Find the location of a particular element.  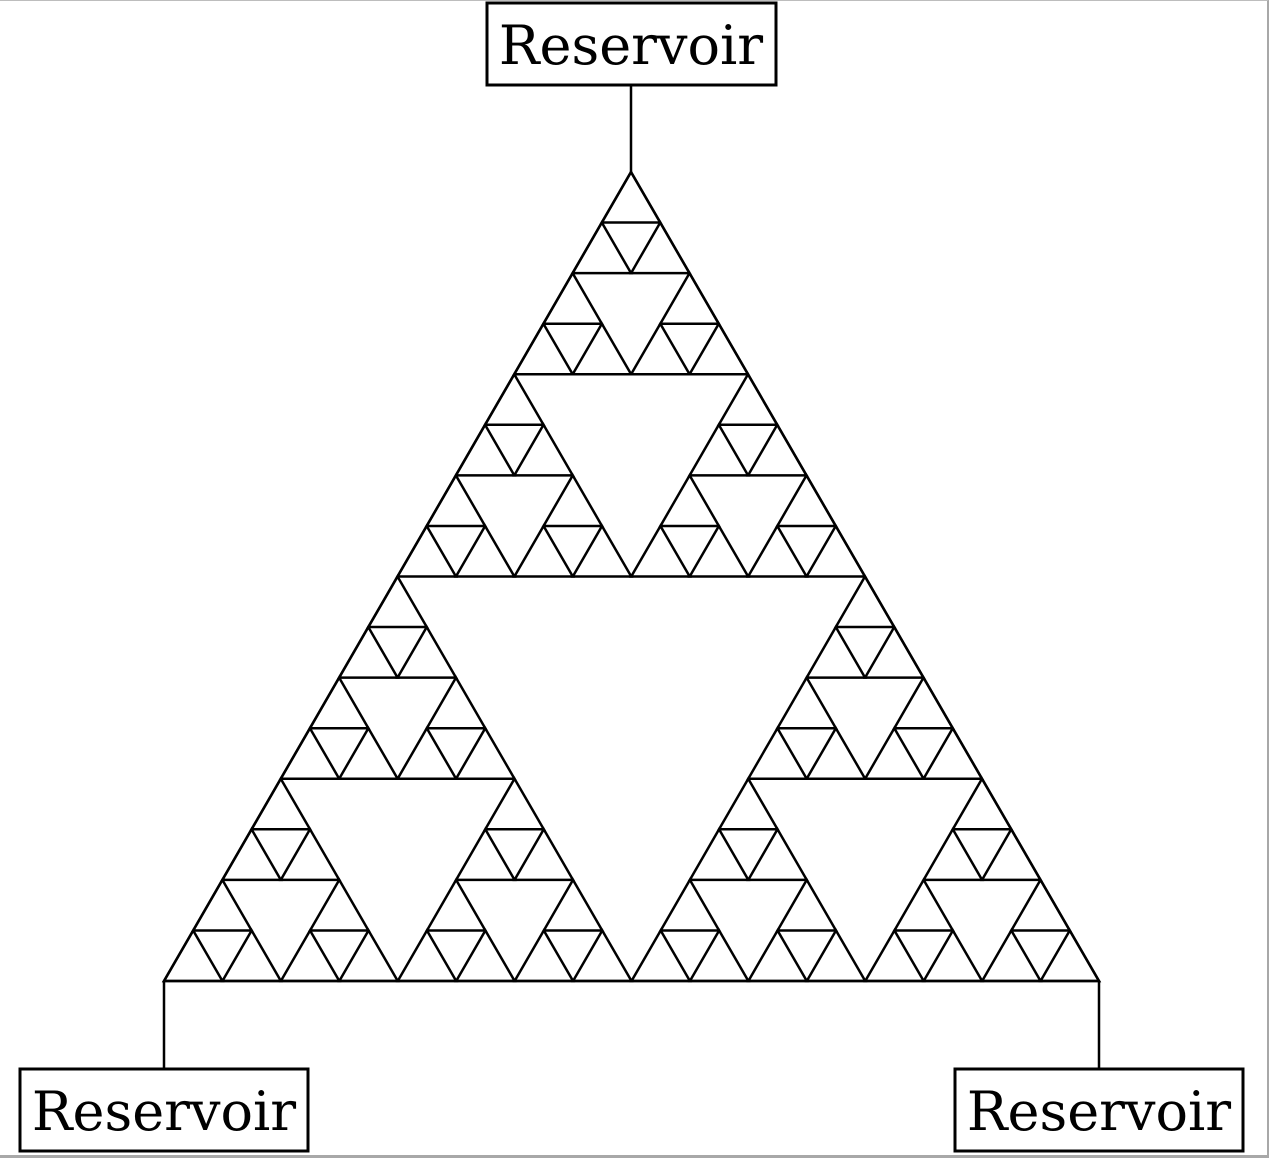

reservoir-bottom-right: Reservoir is located at coordinates (1099, 1110).